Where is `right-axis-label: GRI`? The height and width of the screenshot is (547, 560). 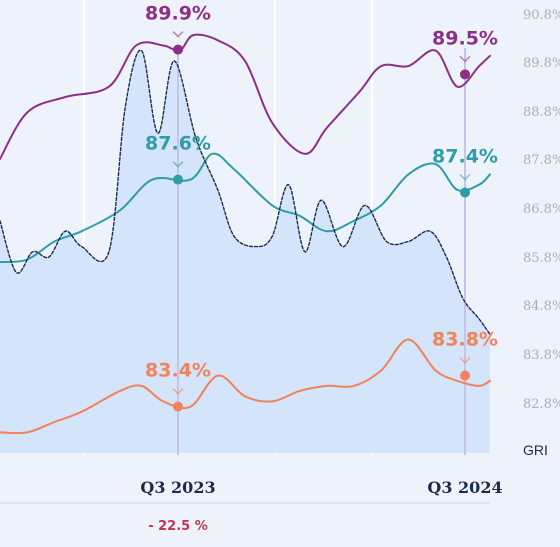 right-axis-label: GRI is located at coordinates (535, 450).